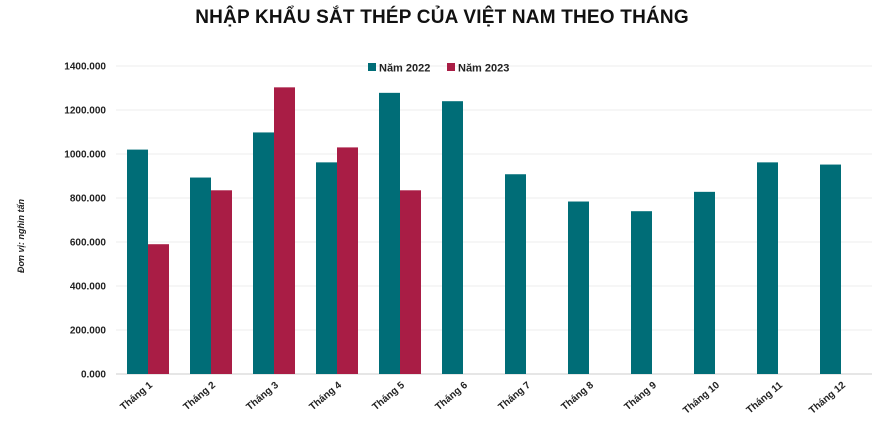  I want to click on x-tick-label: Tháng 7, so click(514, 396).